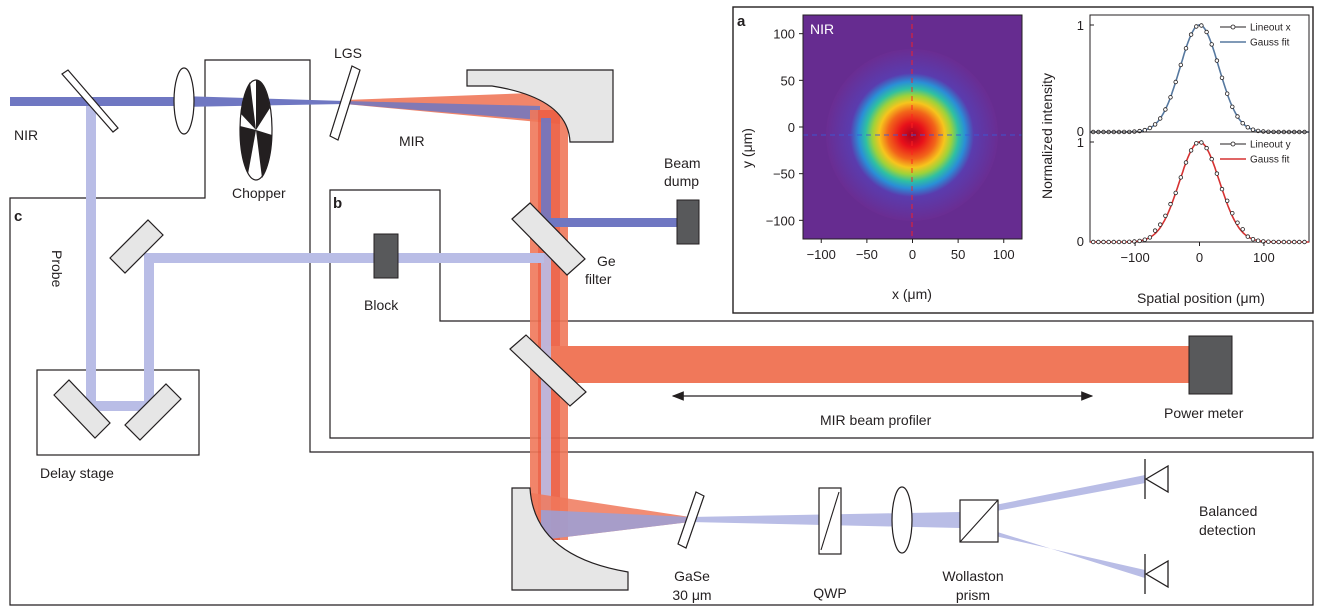 The height and width of the screenshot is (613, 1321). I want to click on probe-beam-down, so click(91, 257).